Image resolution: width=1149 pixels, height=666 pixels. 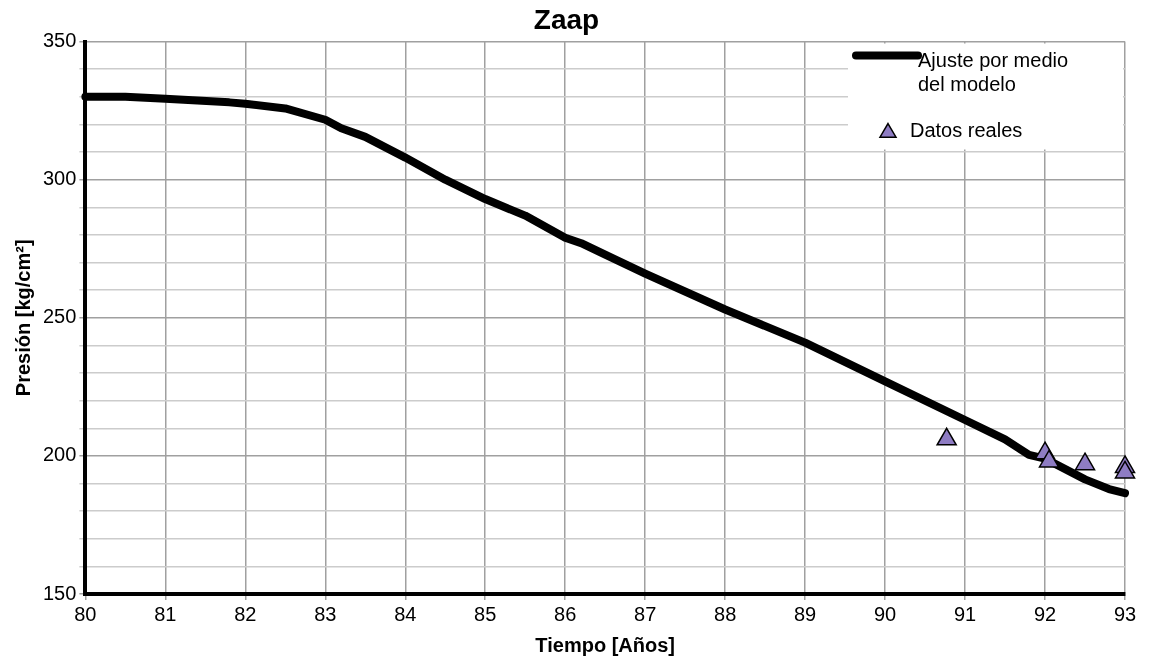 I want to click on legend-label: Datos reales, so click(x=966, y=130).